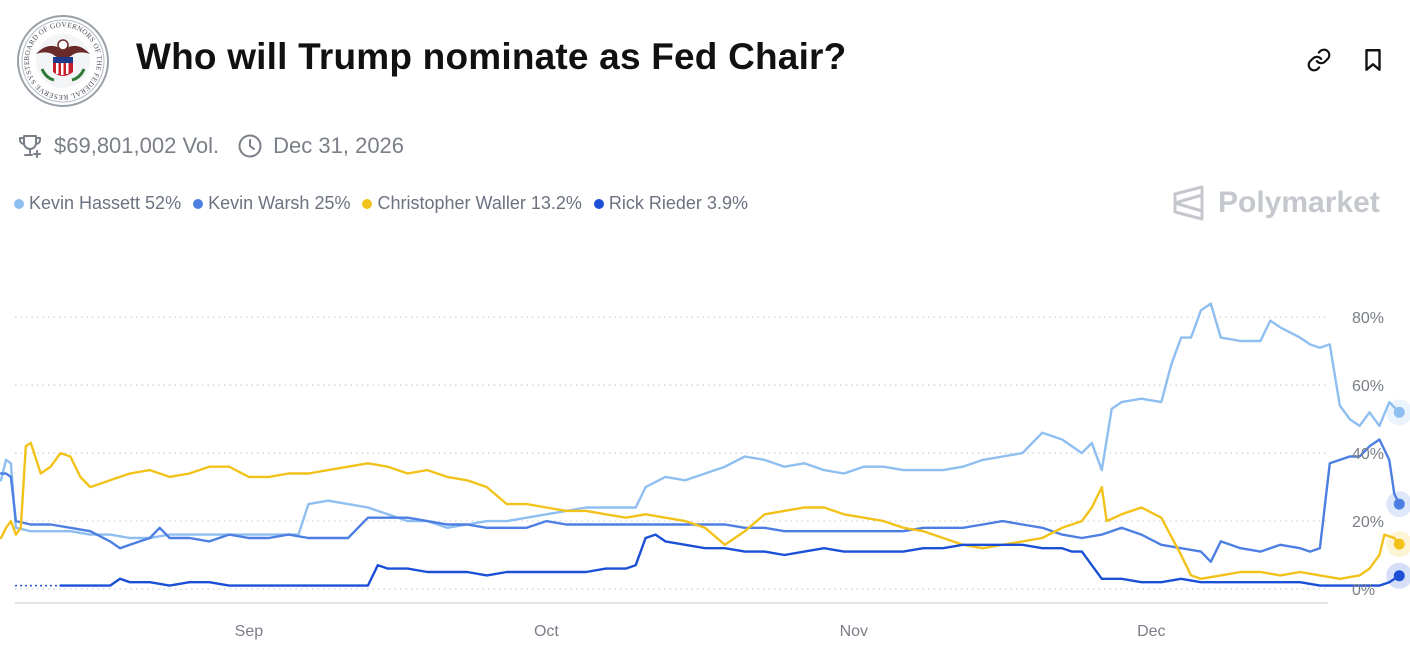 Image resolution: width=1410 pixels, height=654 pixels. Describe the element at coordinates (30, 146) in the screenshot. I see `trophy-icon` at that location.